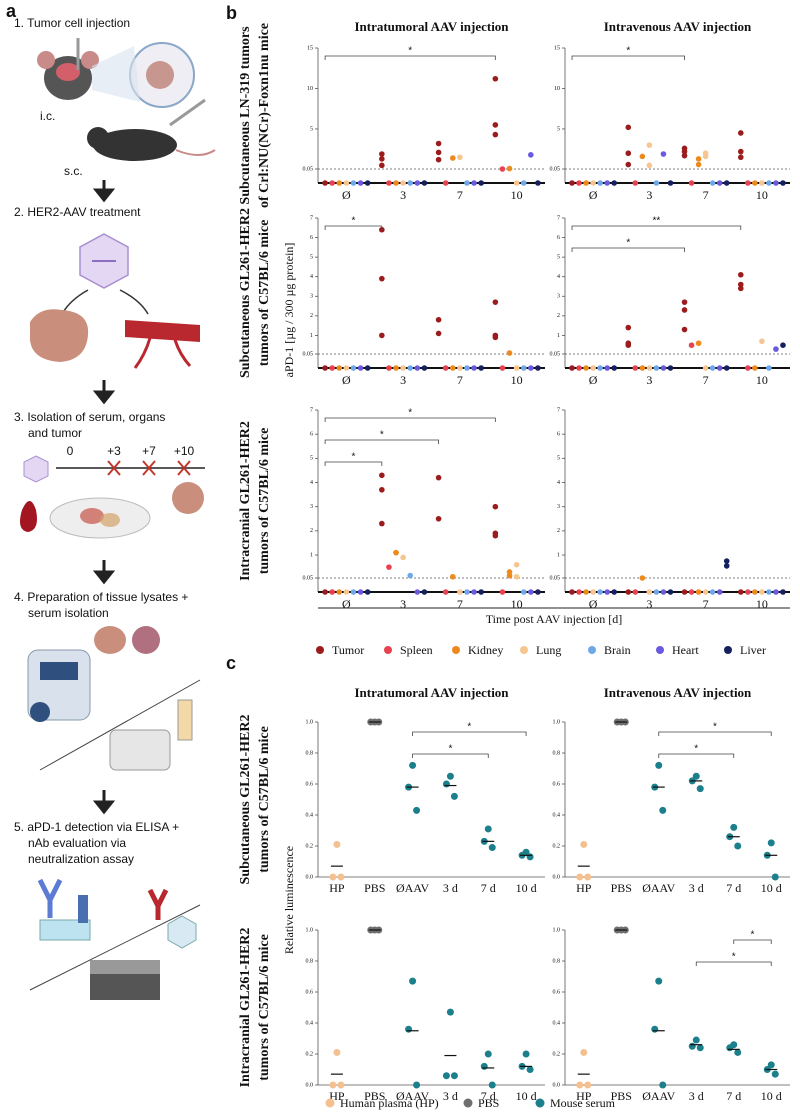 This screenshot has width=800, height=1114. What do you see at coordinates (389, 1103) in the screenshot?
I see `legend-label: Human plasma (HP)` at bounding box center [389, 1103].